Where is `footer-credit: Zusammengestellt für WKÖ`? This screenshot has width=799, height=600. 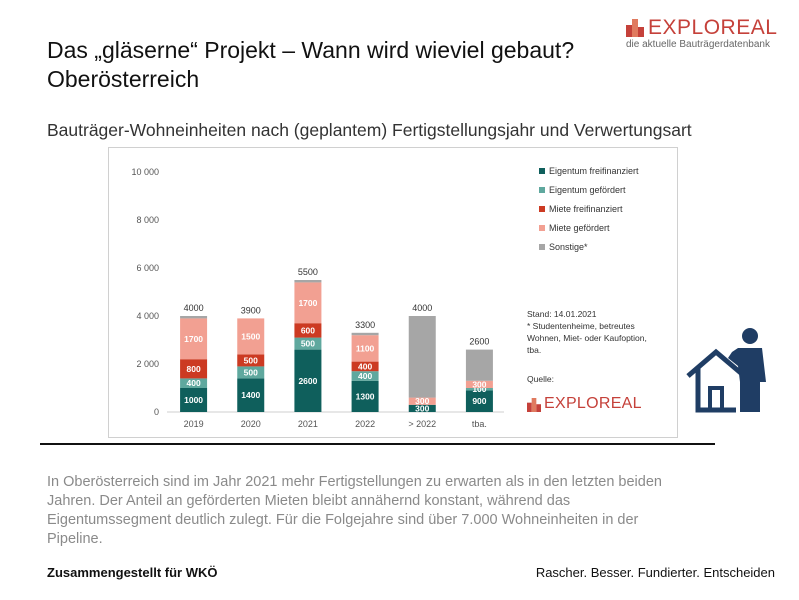 footer-credit: Zusammengestellt für WKÖ is located at coordinates (132, 572).